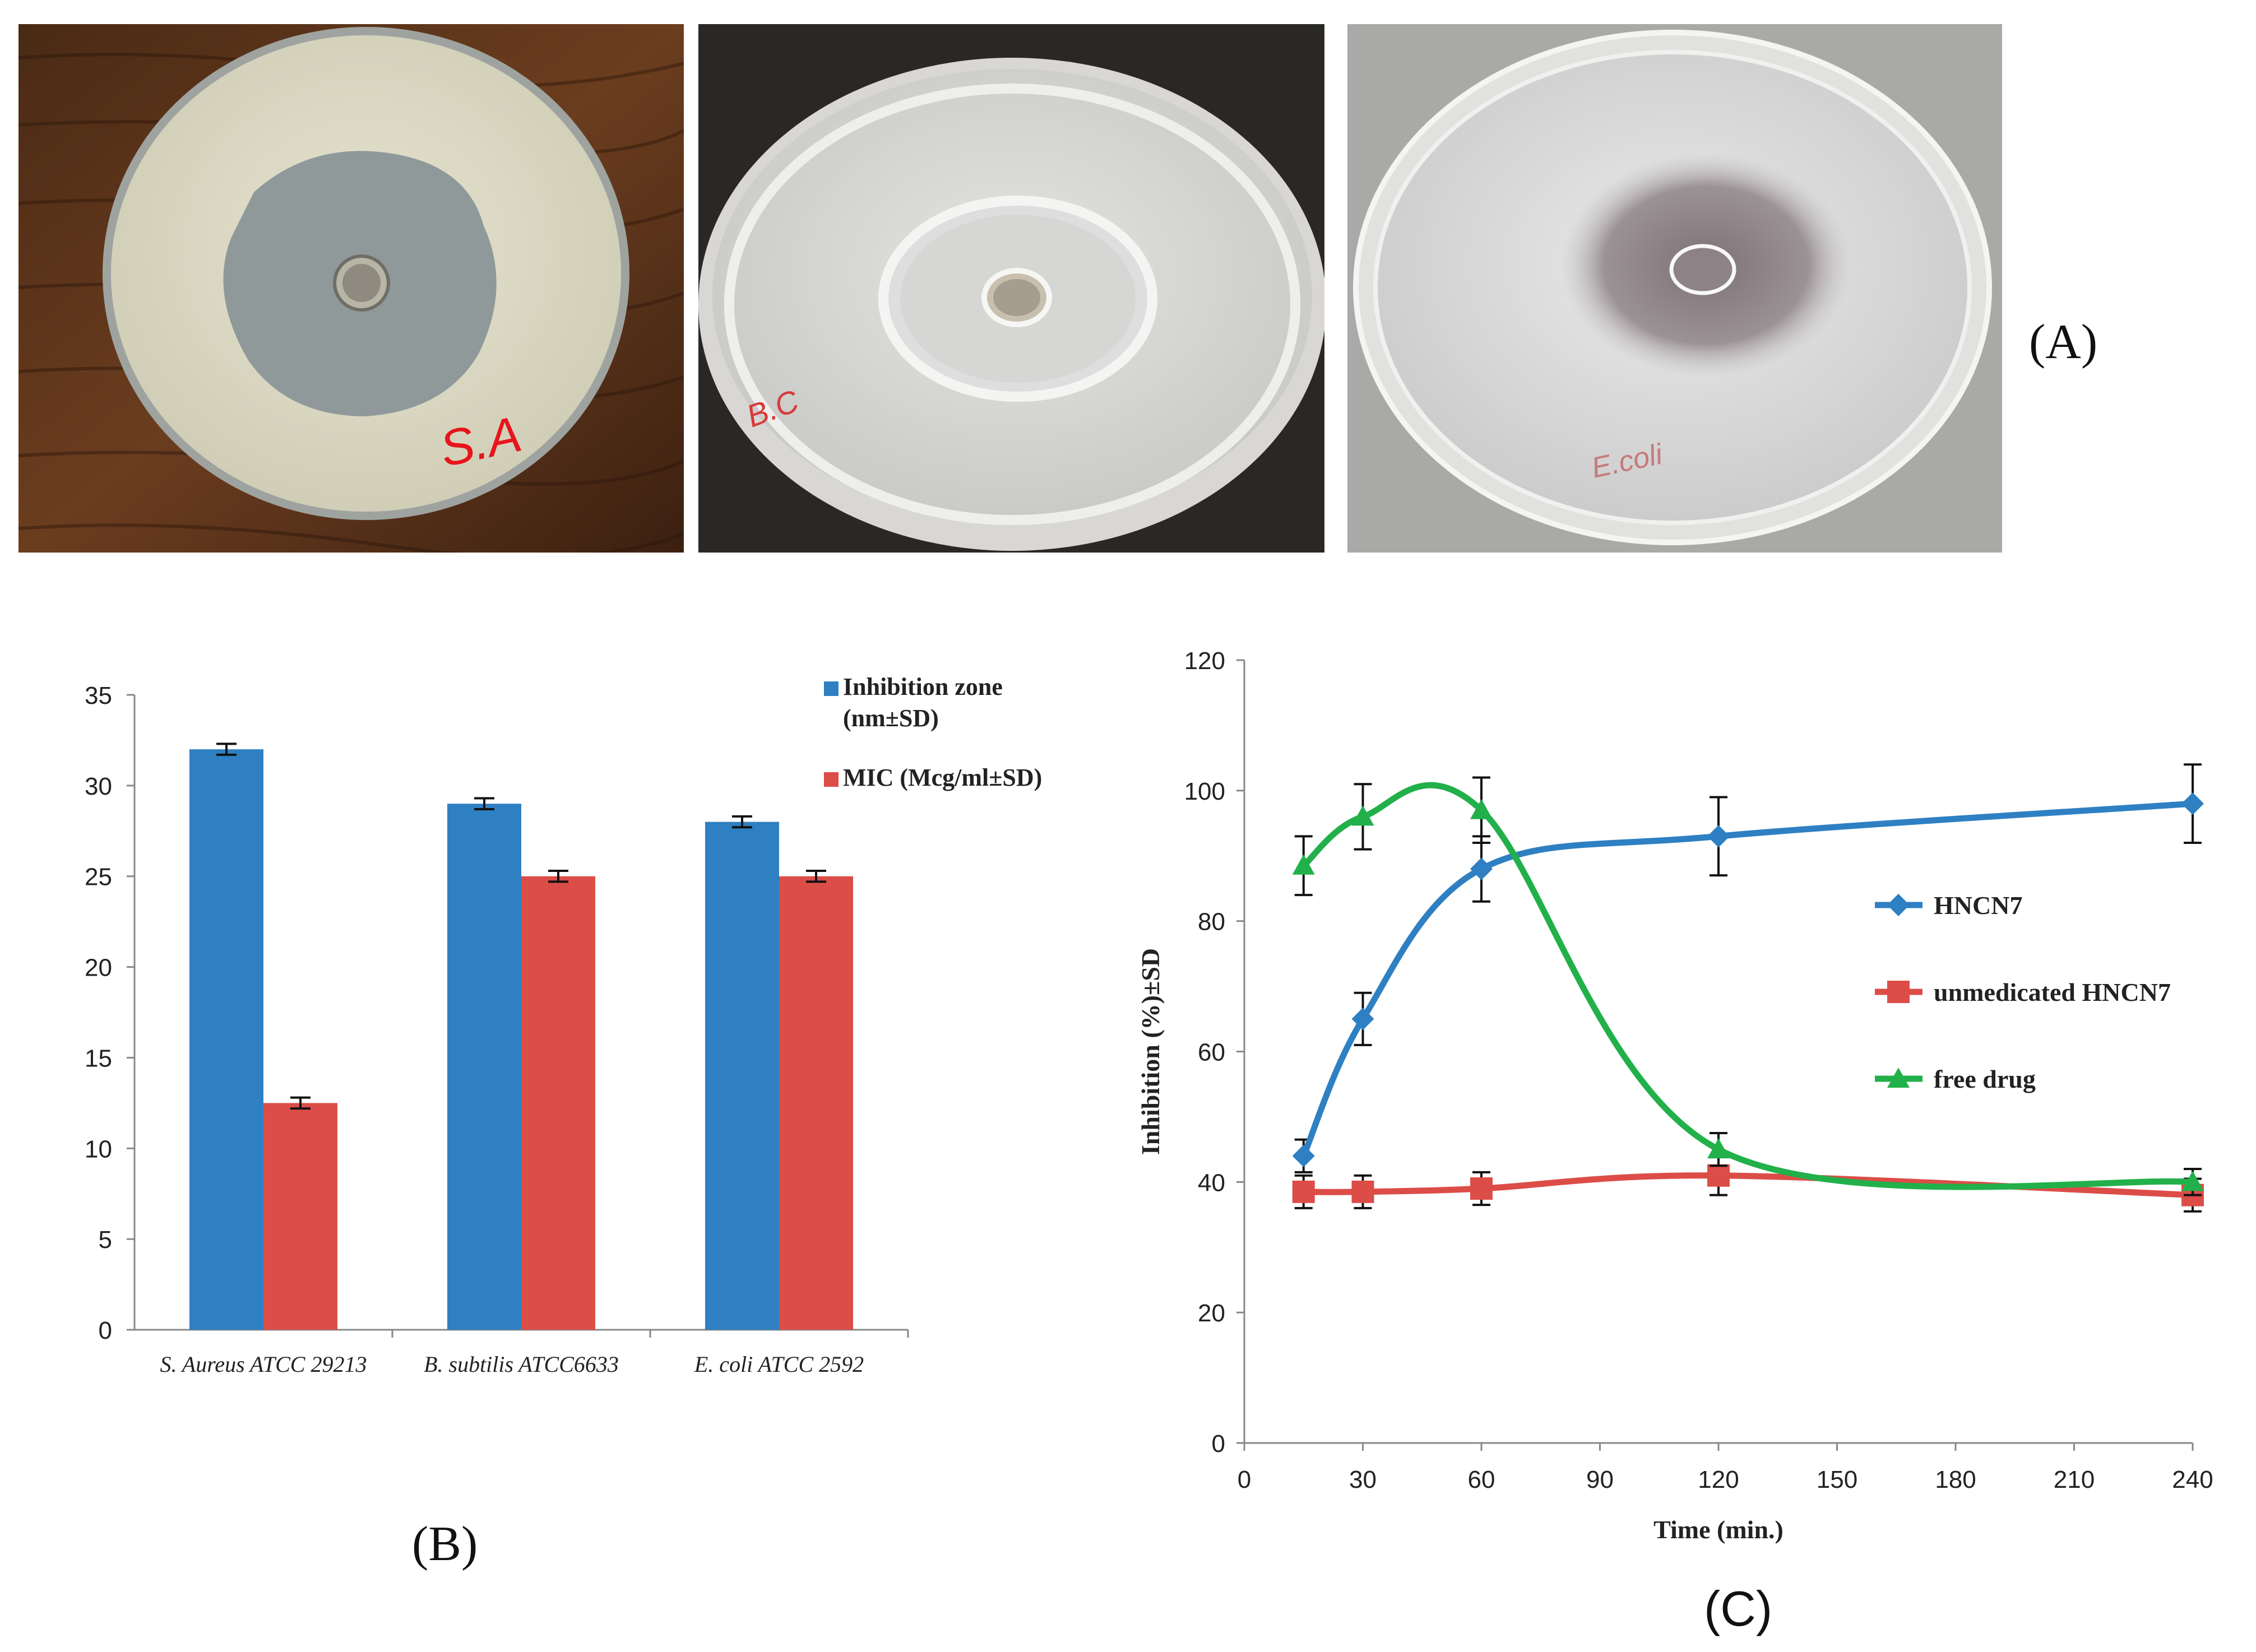 The width and height of the screenshot is (2256, 1652). I want to click on legend-label: Inhibition zone, so click(923, 686).